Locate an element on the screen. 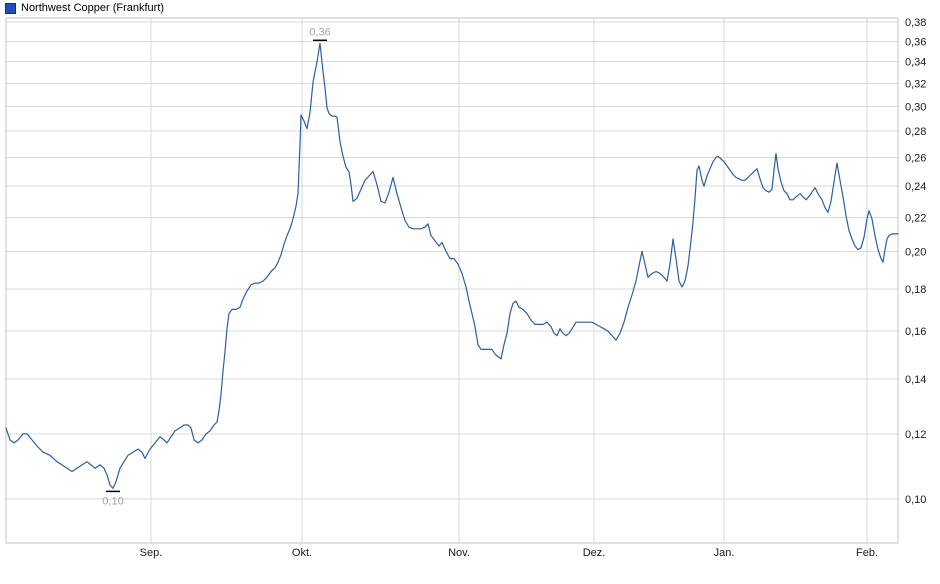  y-axis-label: 0,20 is located at coordinates (915, 252).